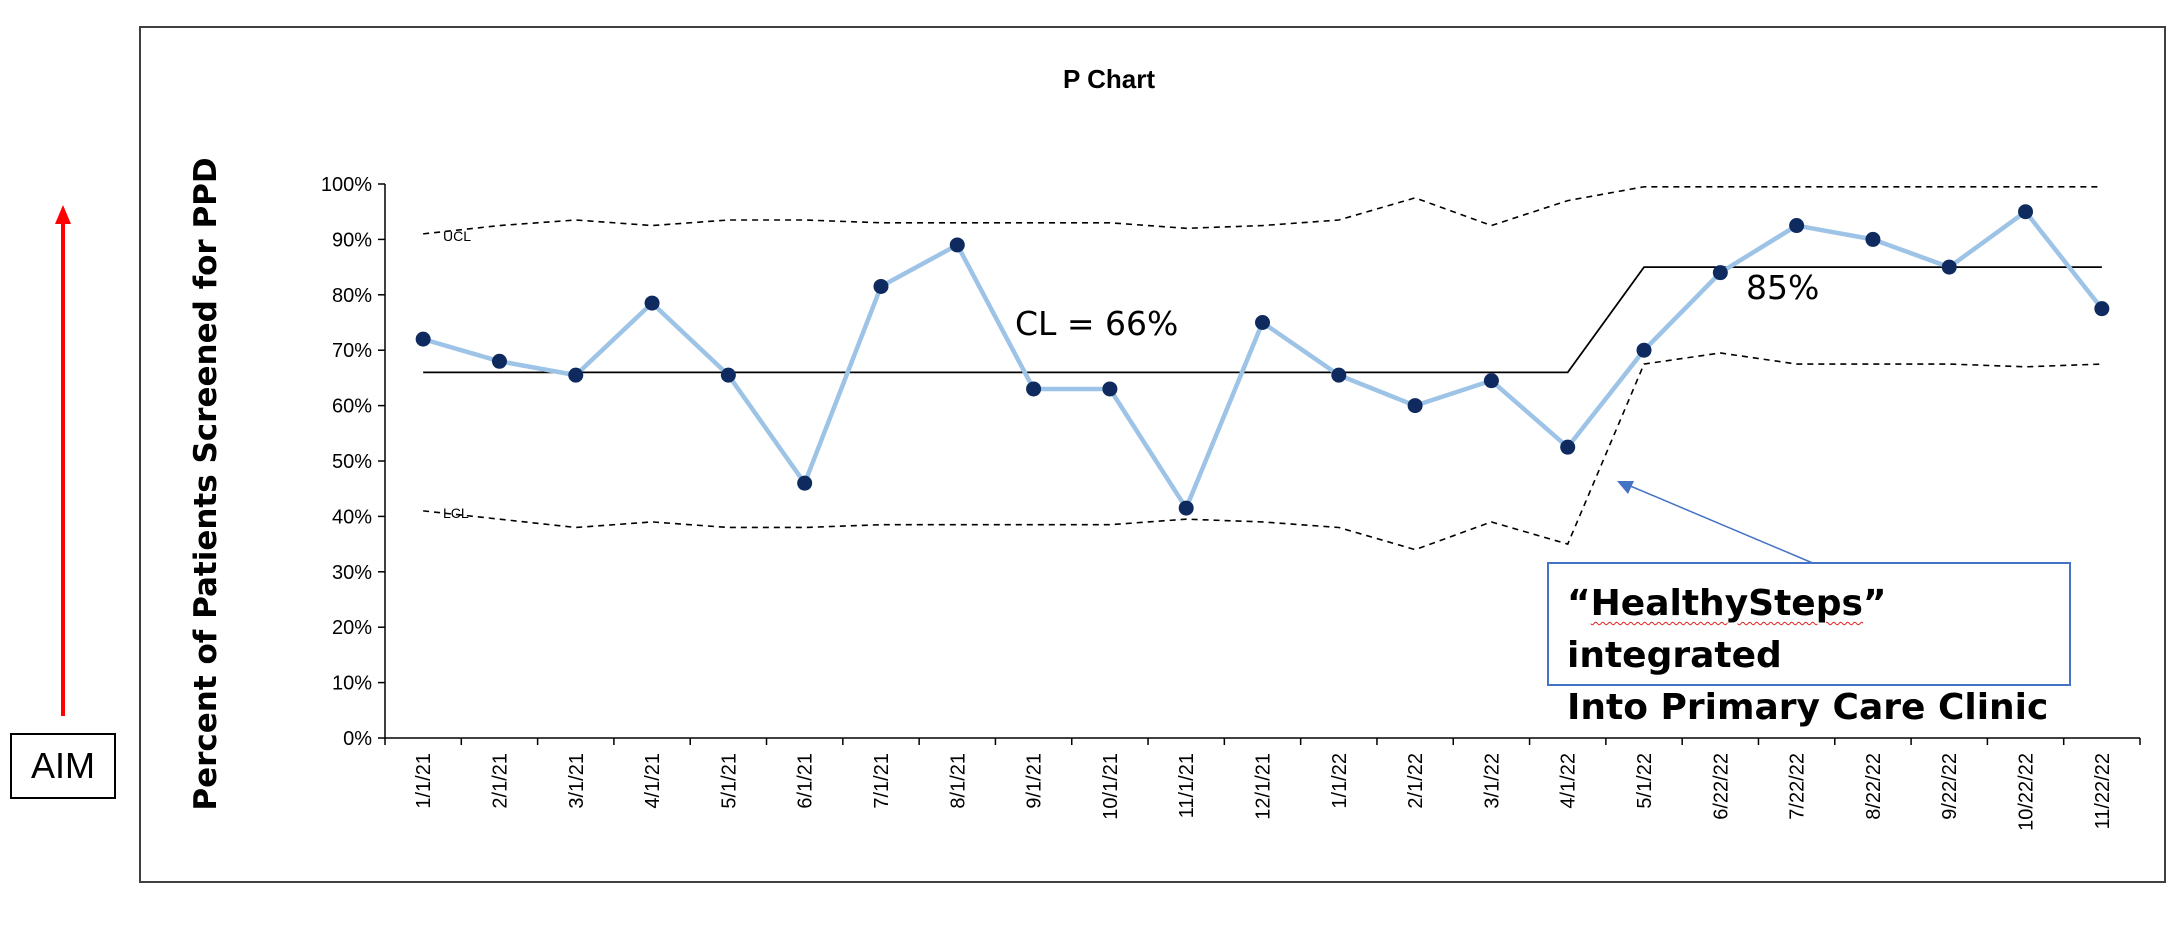 The width and height of the screenshot is (2180, 925). What do you see at coordinates (577, 781) in the screenshot?
I see `x-tick-label: 3/1/21` at bounding box center [577, 781].